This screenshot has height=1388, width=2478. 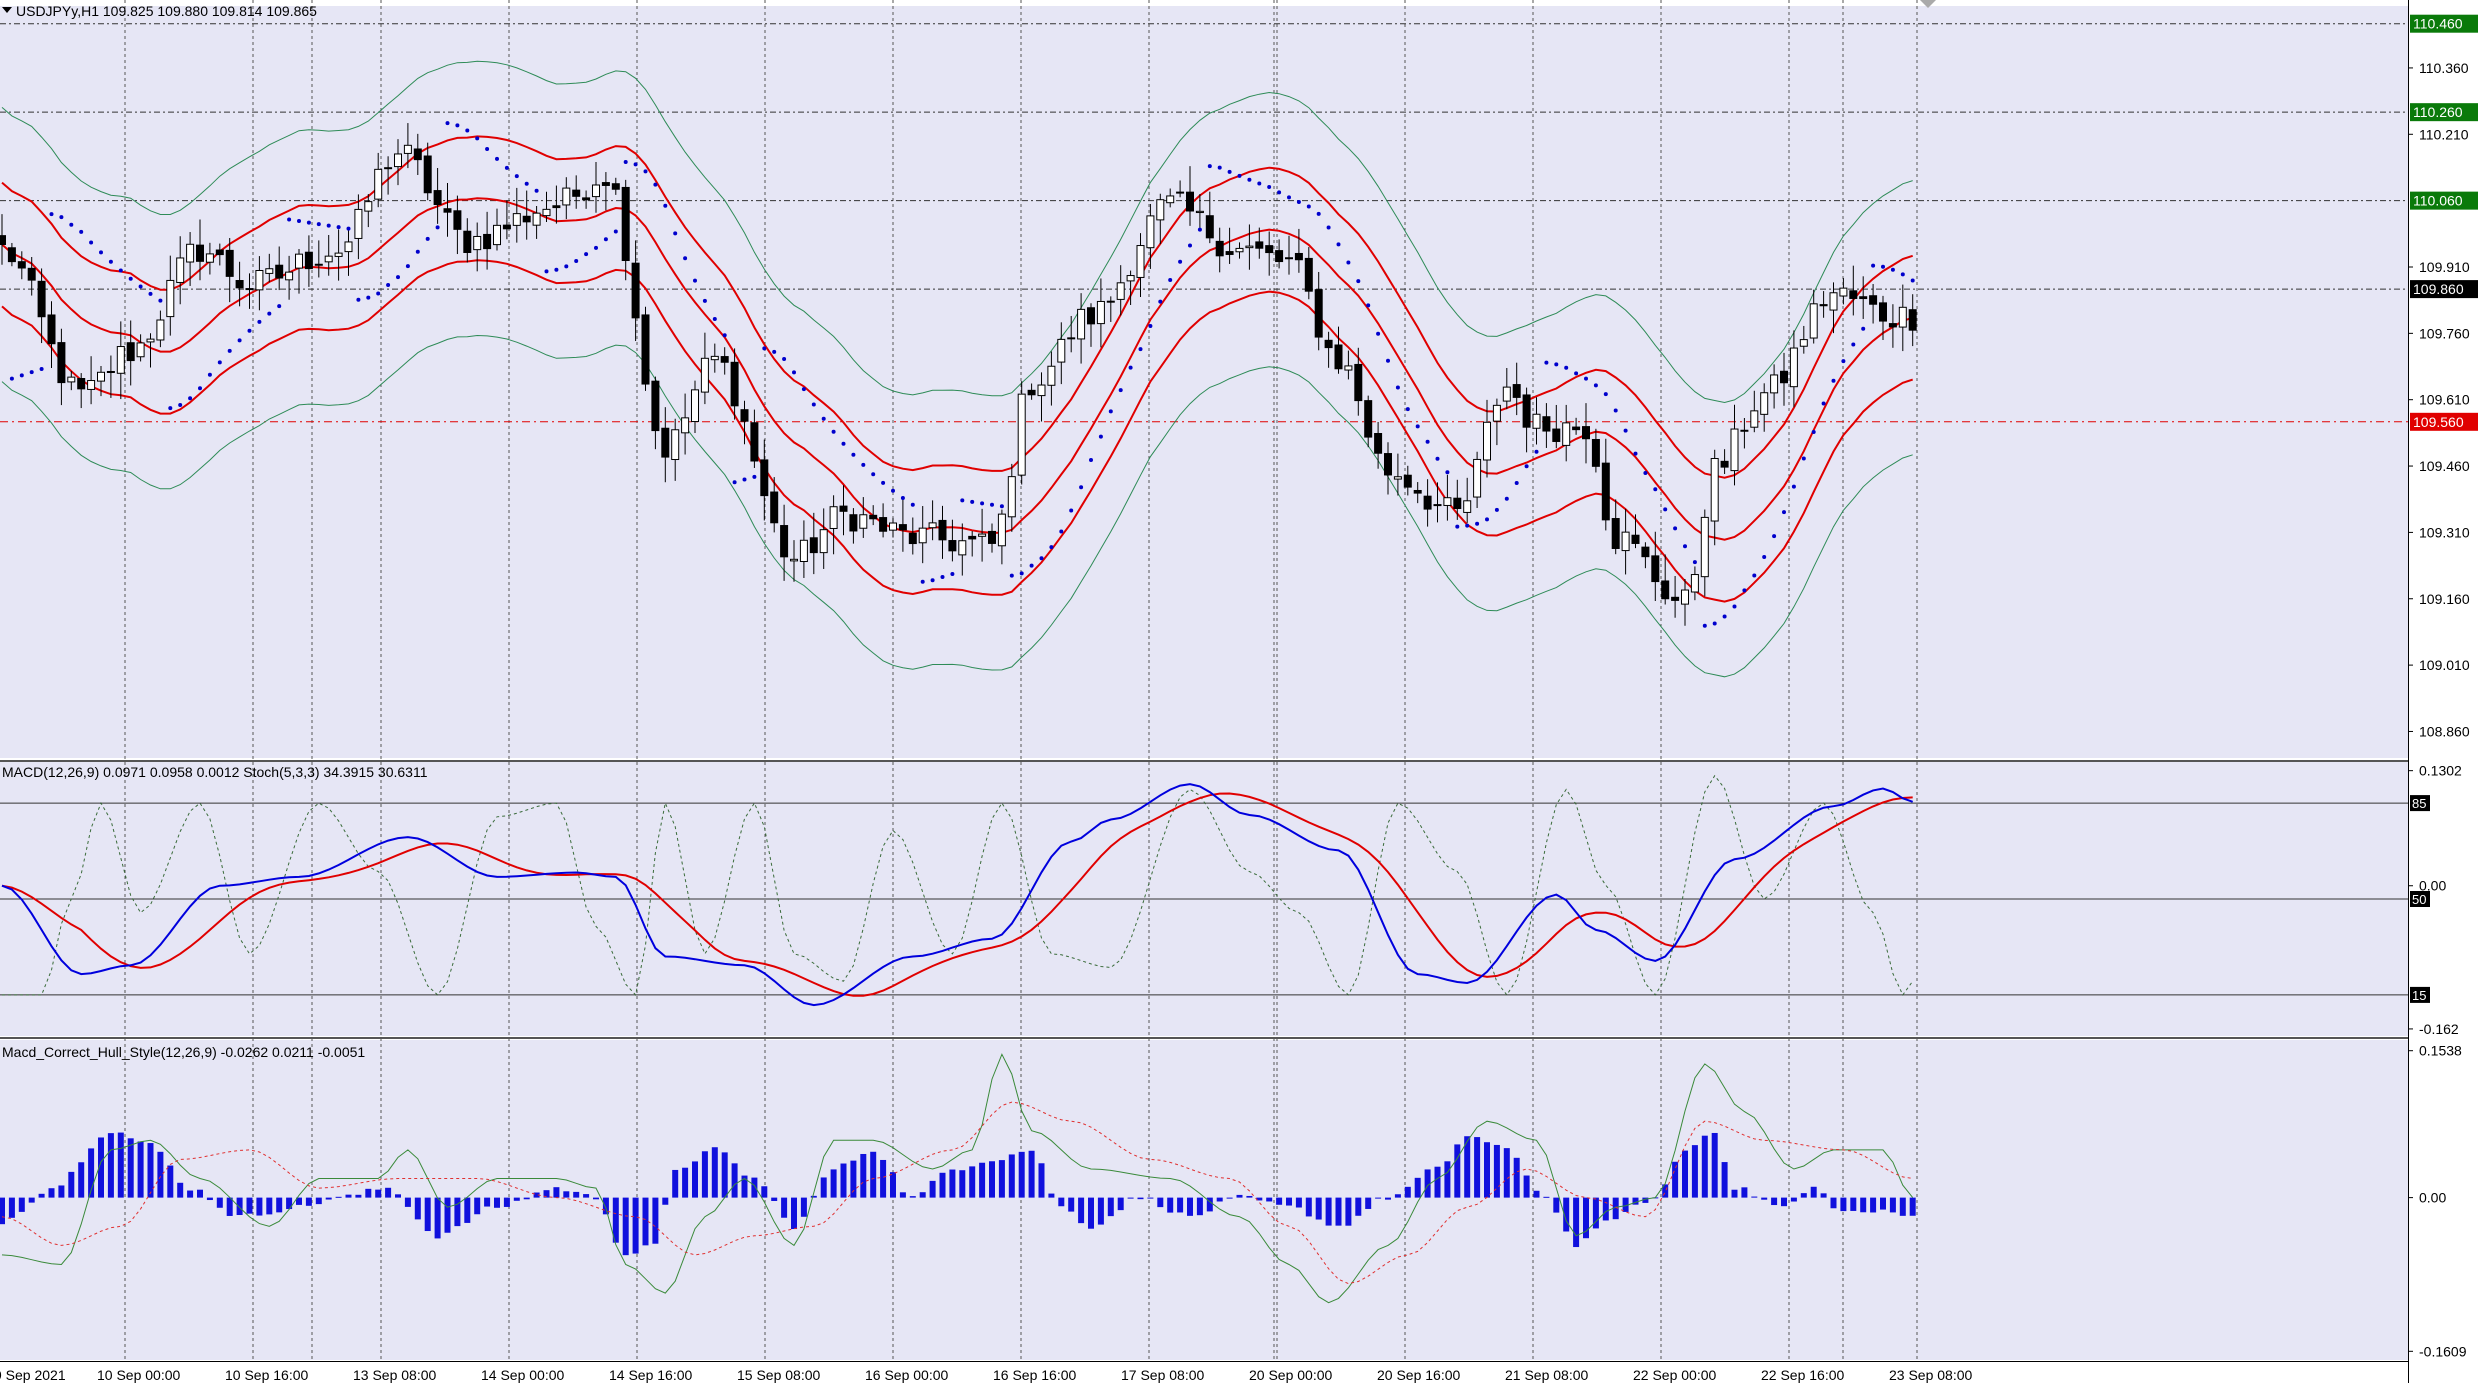 What do you see at coordinates (1928, 4) in the screenshot?
I see `chart-shift-icon` at bounding box center [1928, 4].